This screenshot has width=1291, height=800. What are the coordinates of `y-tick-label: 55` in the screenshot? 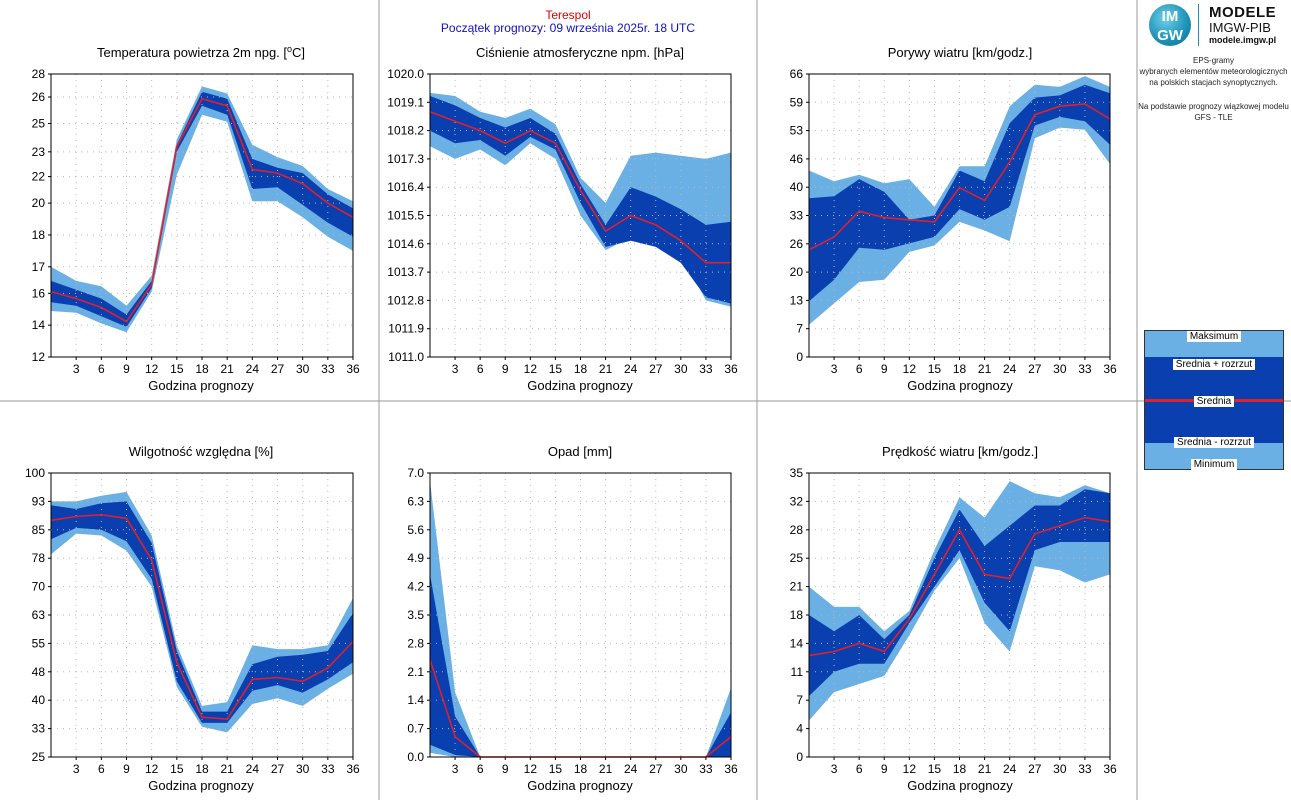 It's located at (39, 643).